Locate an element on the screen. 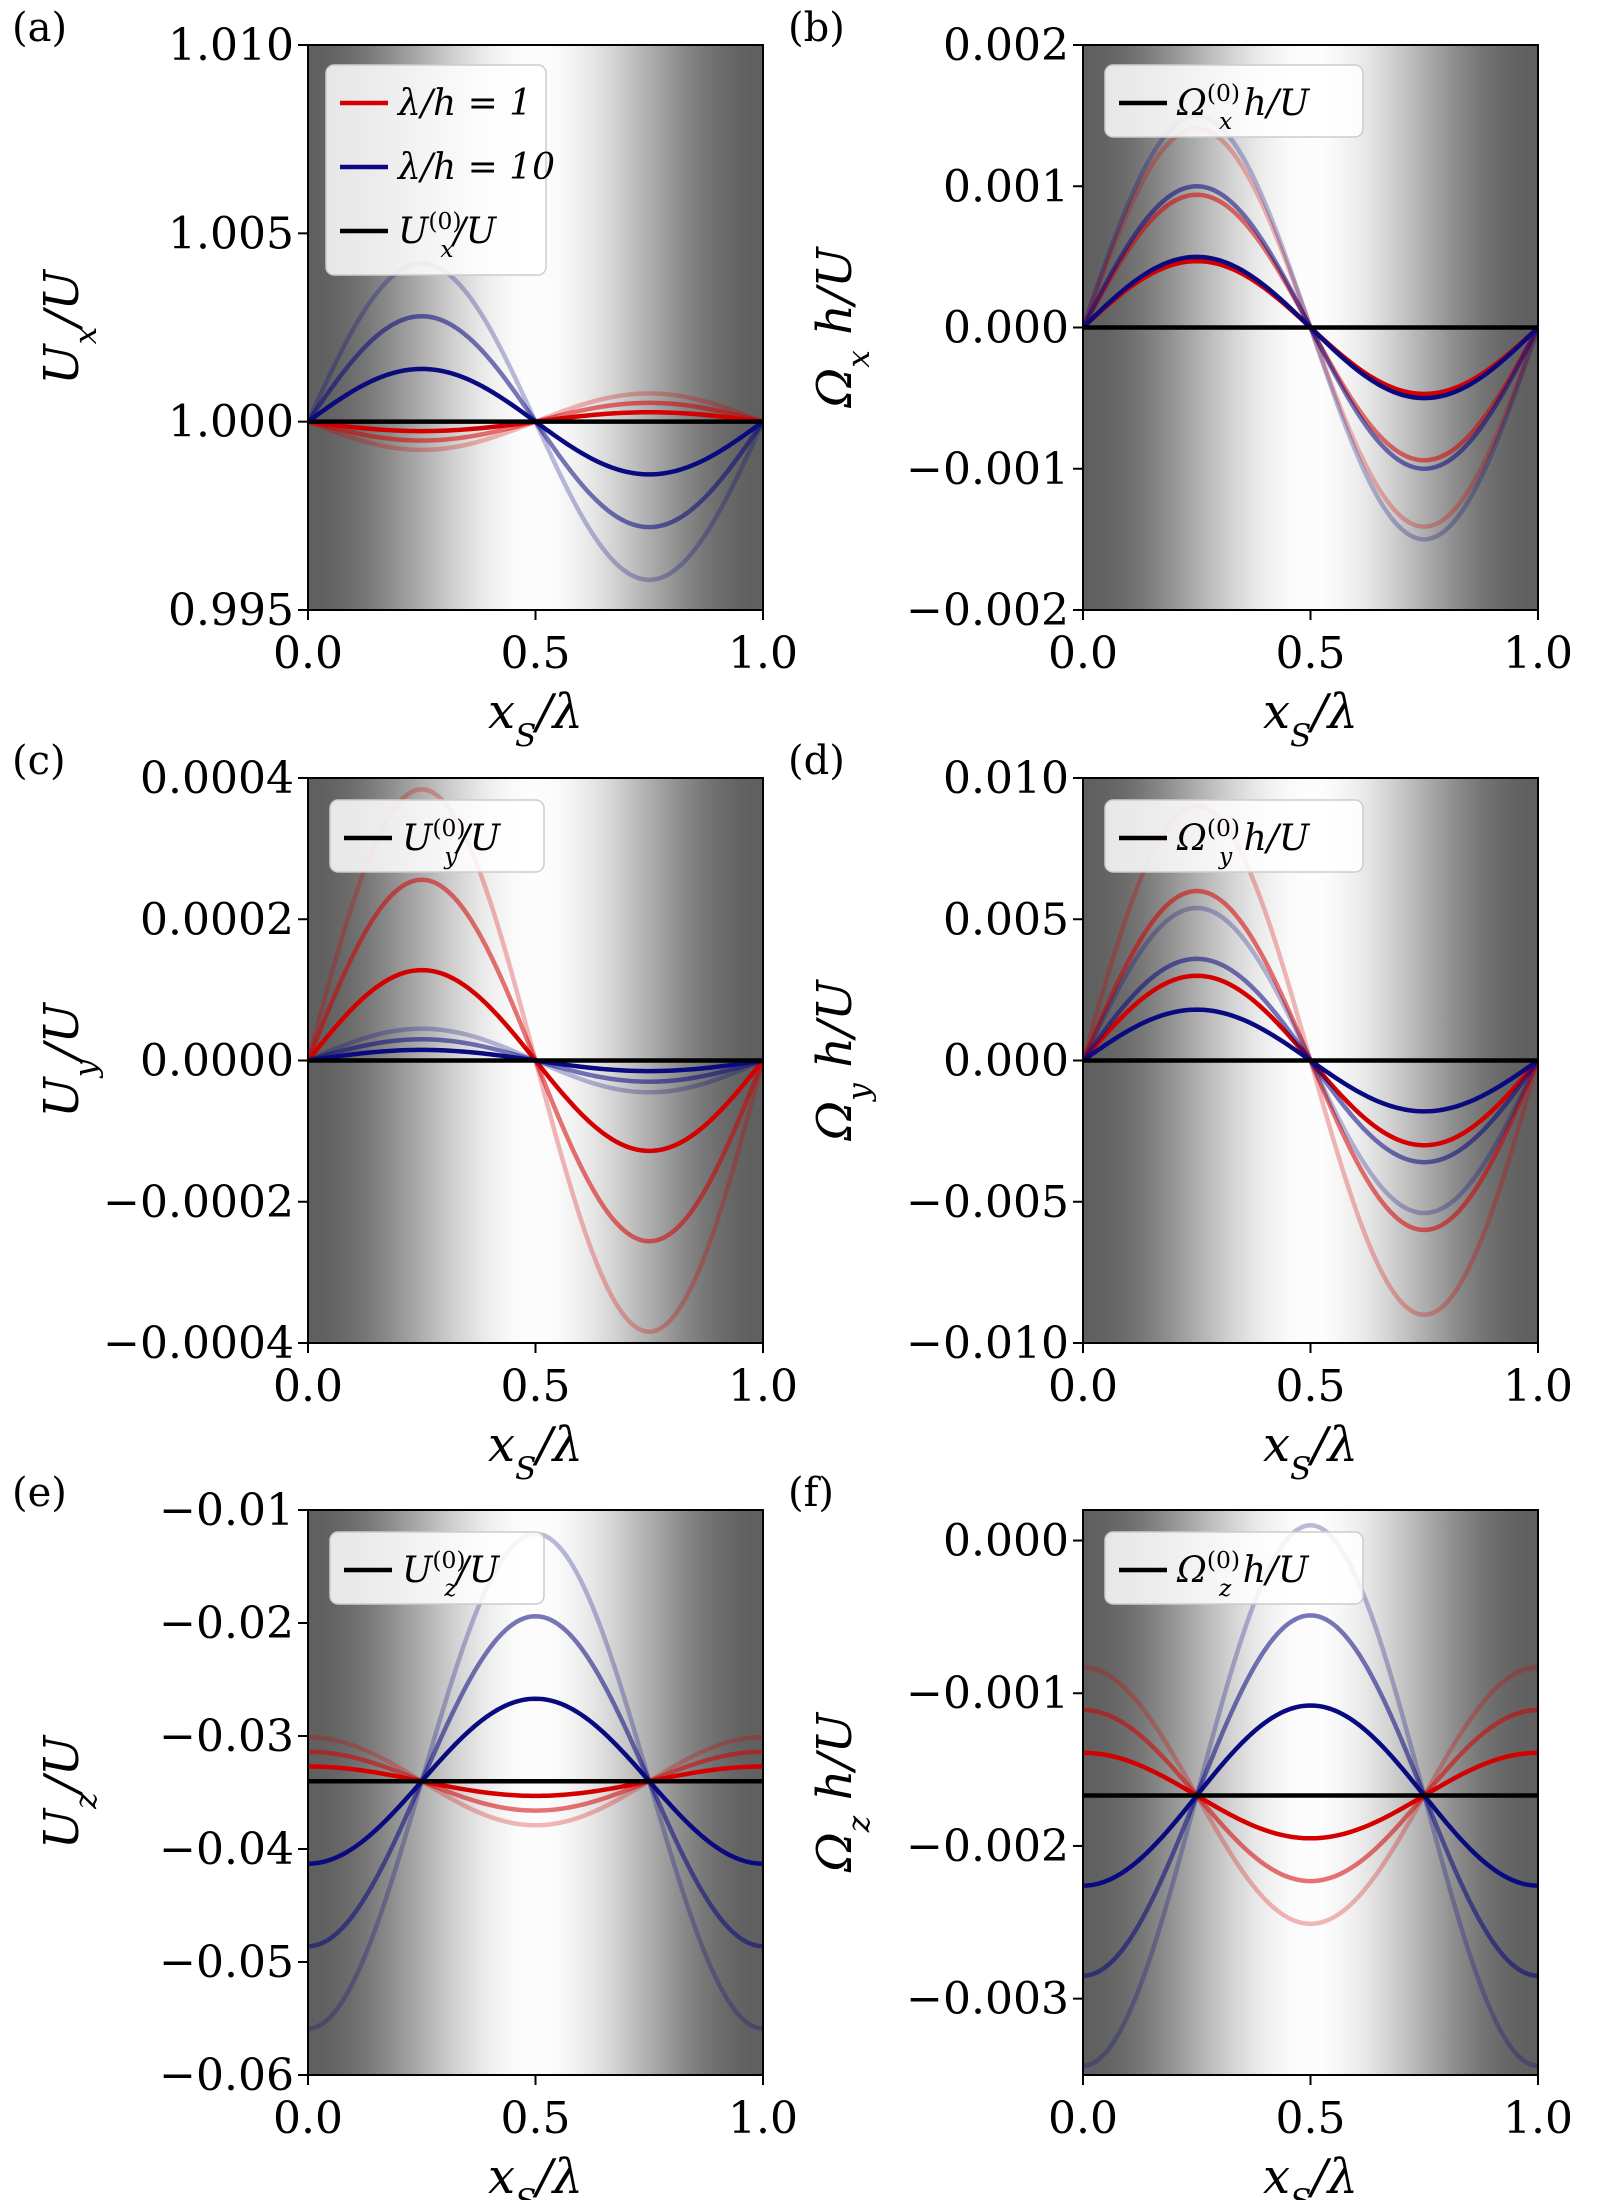 Image resolution: width=1600 pixels, height=2200 pixels. y-tick-label: −0.010 is located at coordinates (987, 1343).